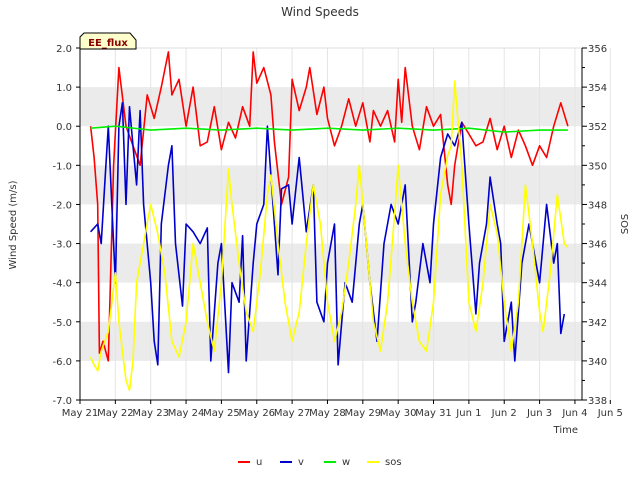 Image resolution: width=640 pixels, height=484 pixels. Describe the element at coordinates (504, 413) in the screenshot. I see `x-tick-label: Jun 2` at that location.